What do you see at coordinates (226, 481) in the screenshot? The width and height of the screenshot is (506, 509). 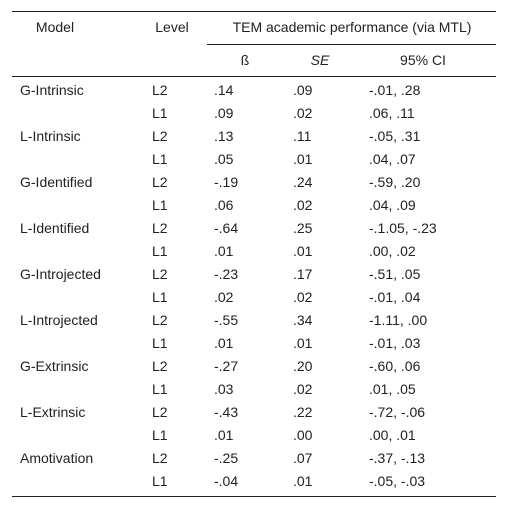 I see `beta: -.04` at bounding box center [226, 481].